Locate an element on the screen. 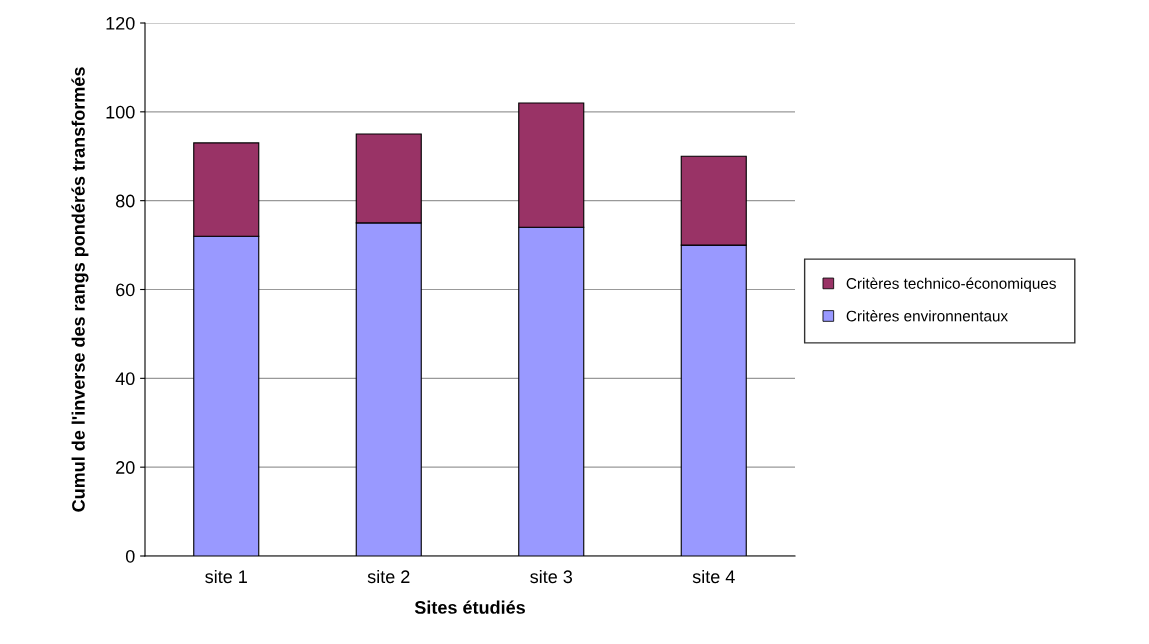 Image resolution: width=1149 pixels, height=644 pixels. x-tick-label: site 4 is located at coordinates (713, 576).